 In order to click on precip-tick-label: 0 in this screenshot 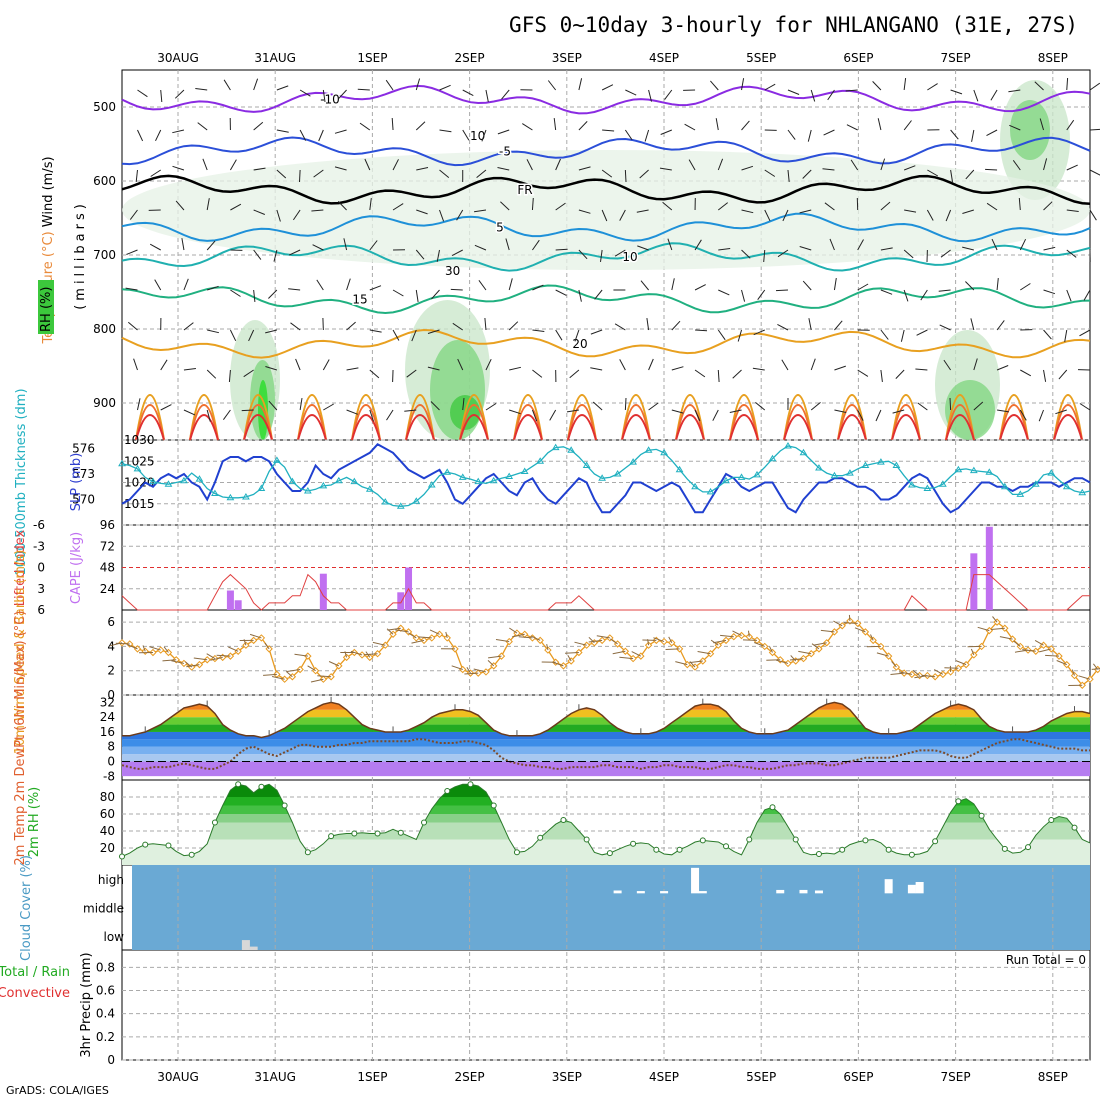, I will do `click(111, 1060)`.